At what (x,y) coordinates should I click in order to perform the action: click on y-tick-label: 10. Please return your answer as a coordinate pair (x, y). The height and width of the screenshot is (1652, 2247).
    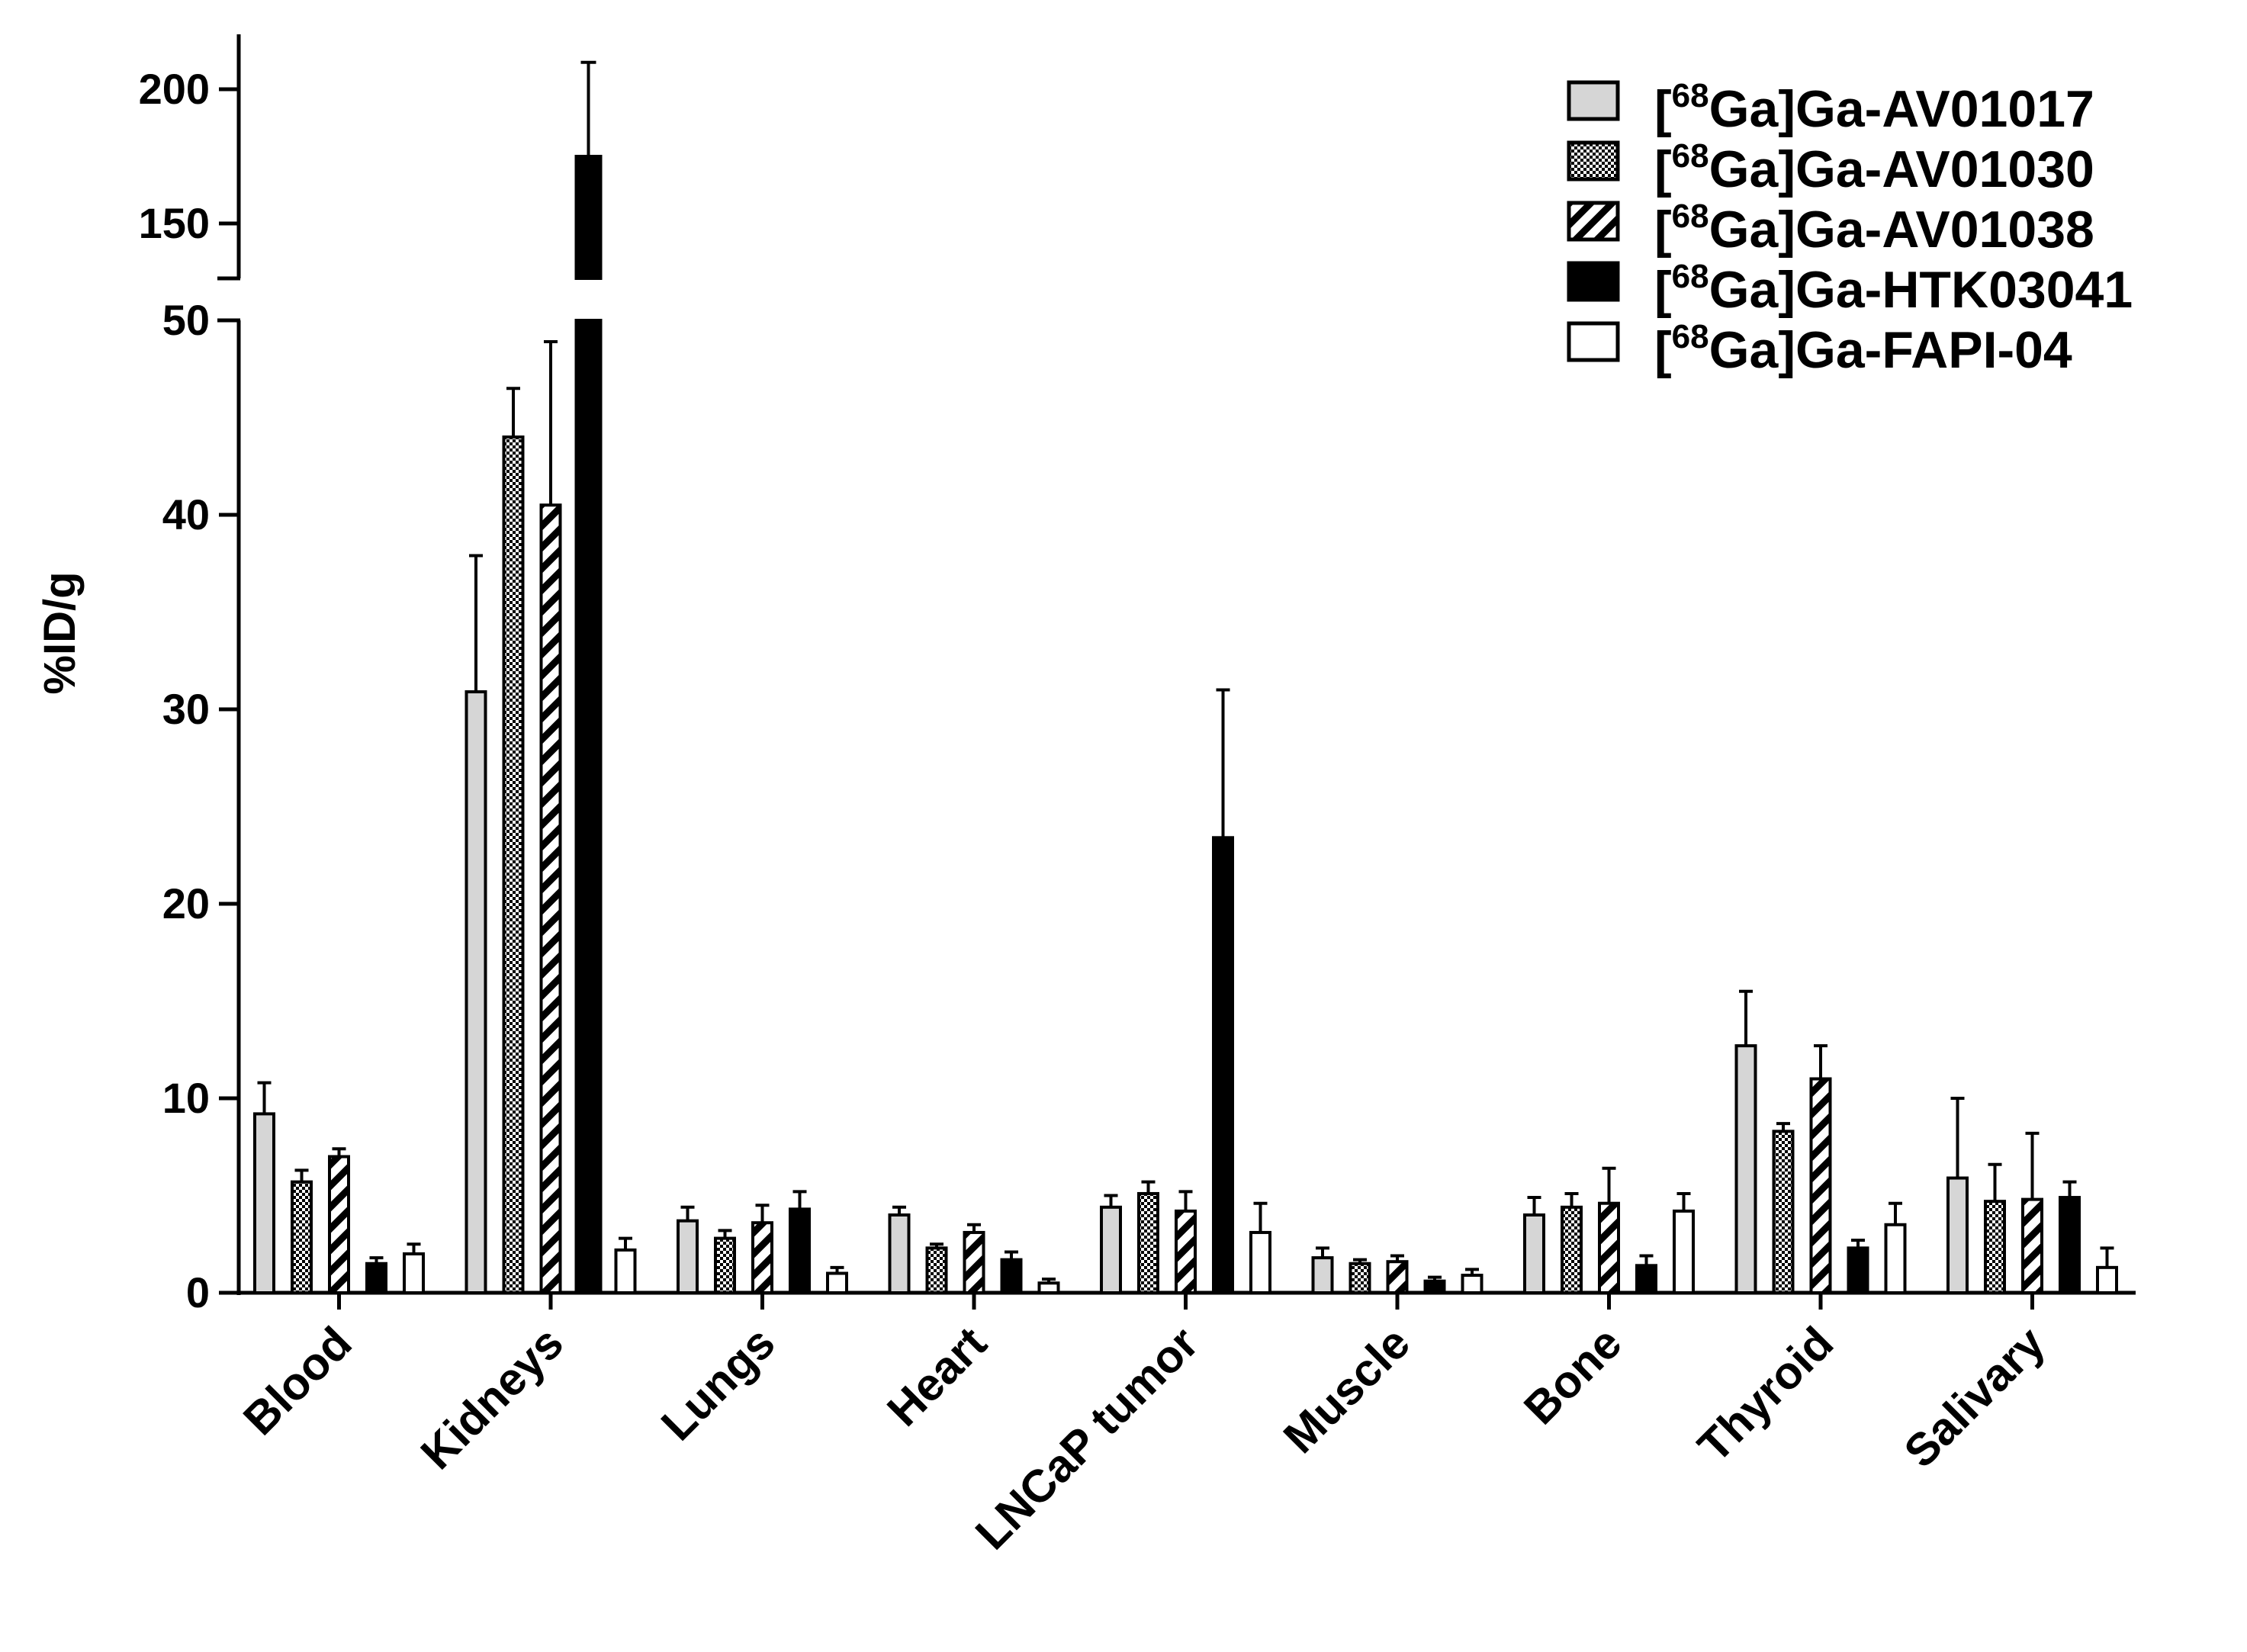
    Looking at the image, I should click on (186, 1098).